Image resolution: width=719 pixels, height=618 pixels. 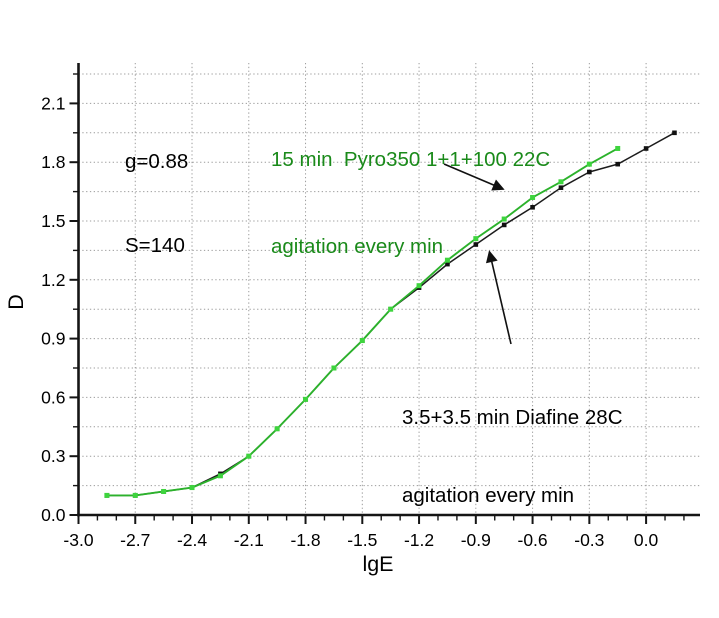 What do you see at coordinates (498, 297) in the screenshot?
I see `diafine-label-arrow` at bounding box center [498, 297].